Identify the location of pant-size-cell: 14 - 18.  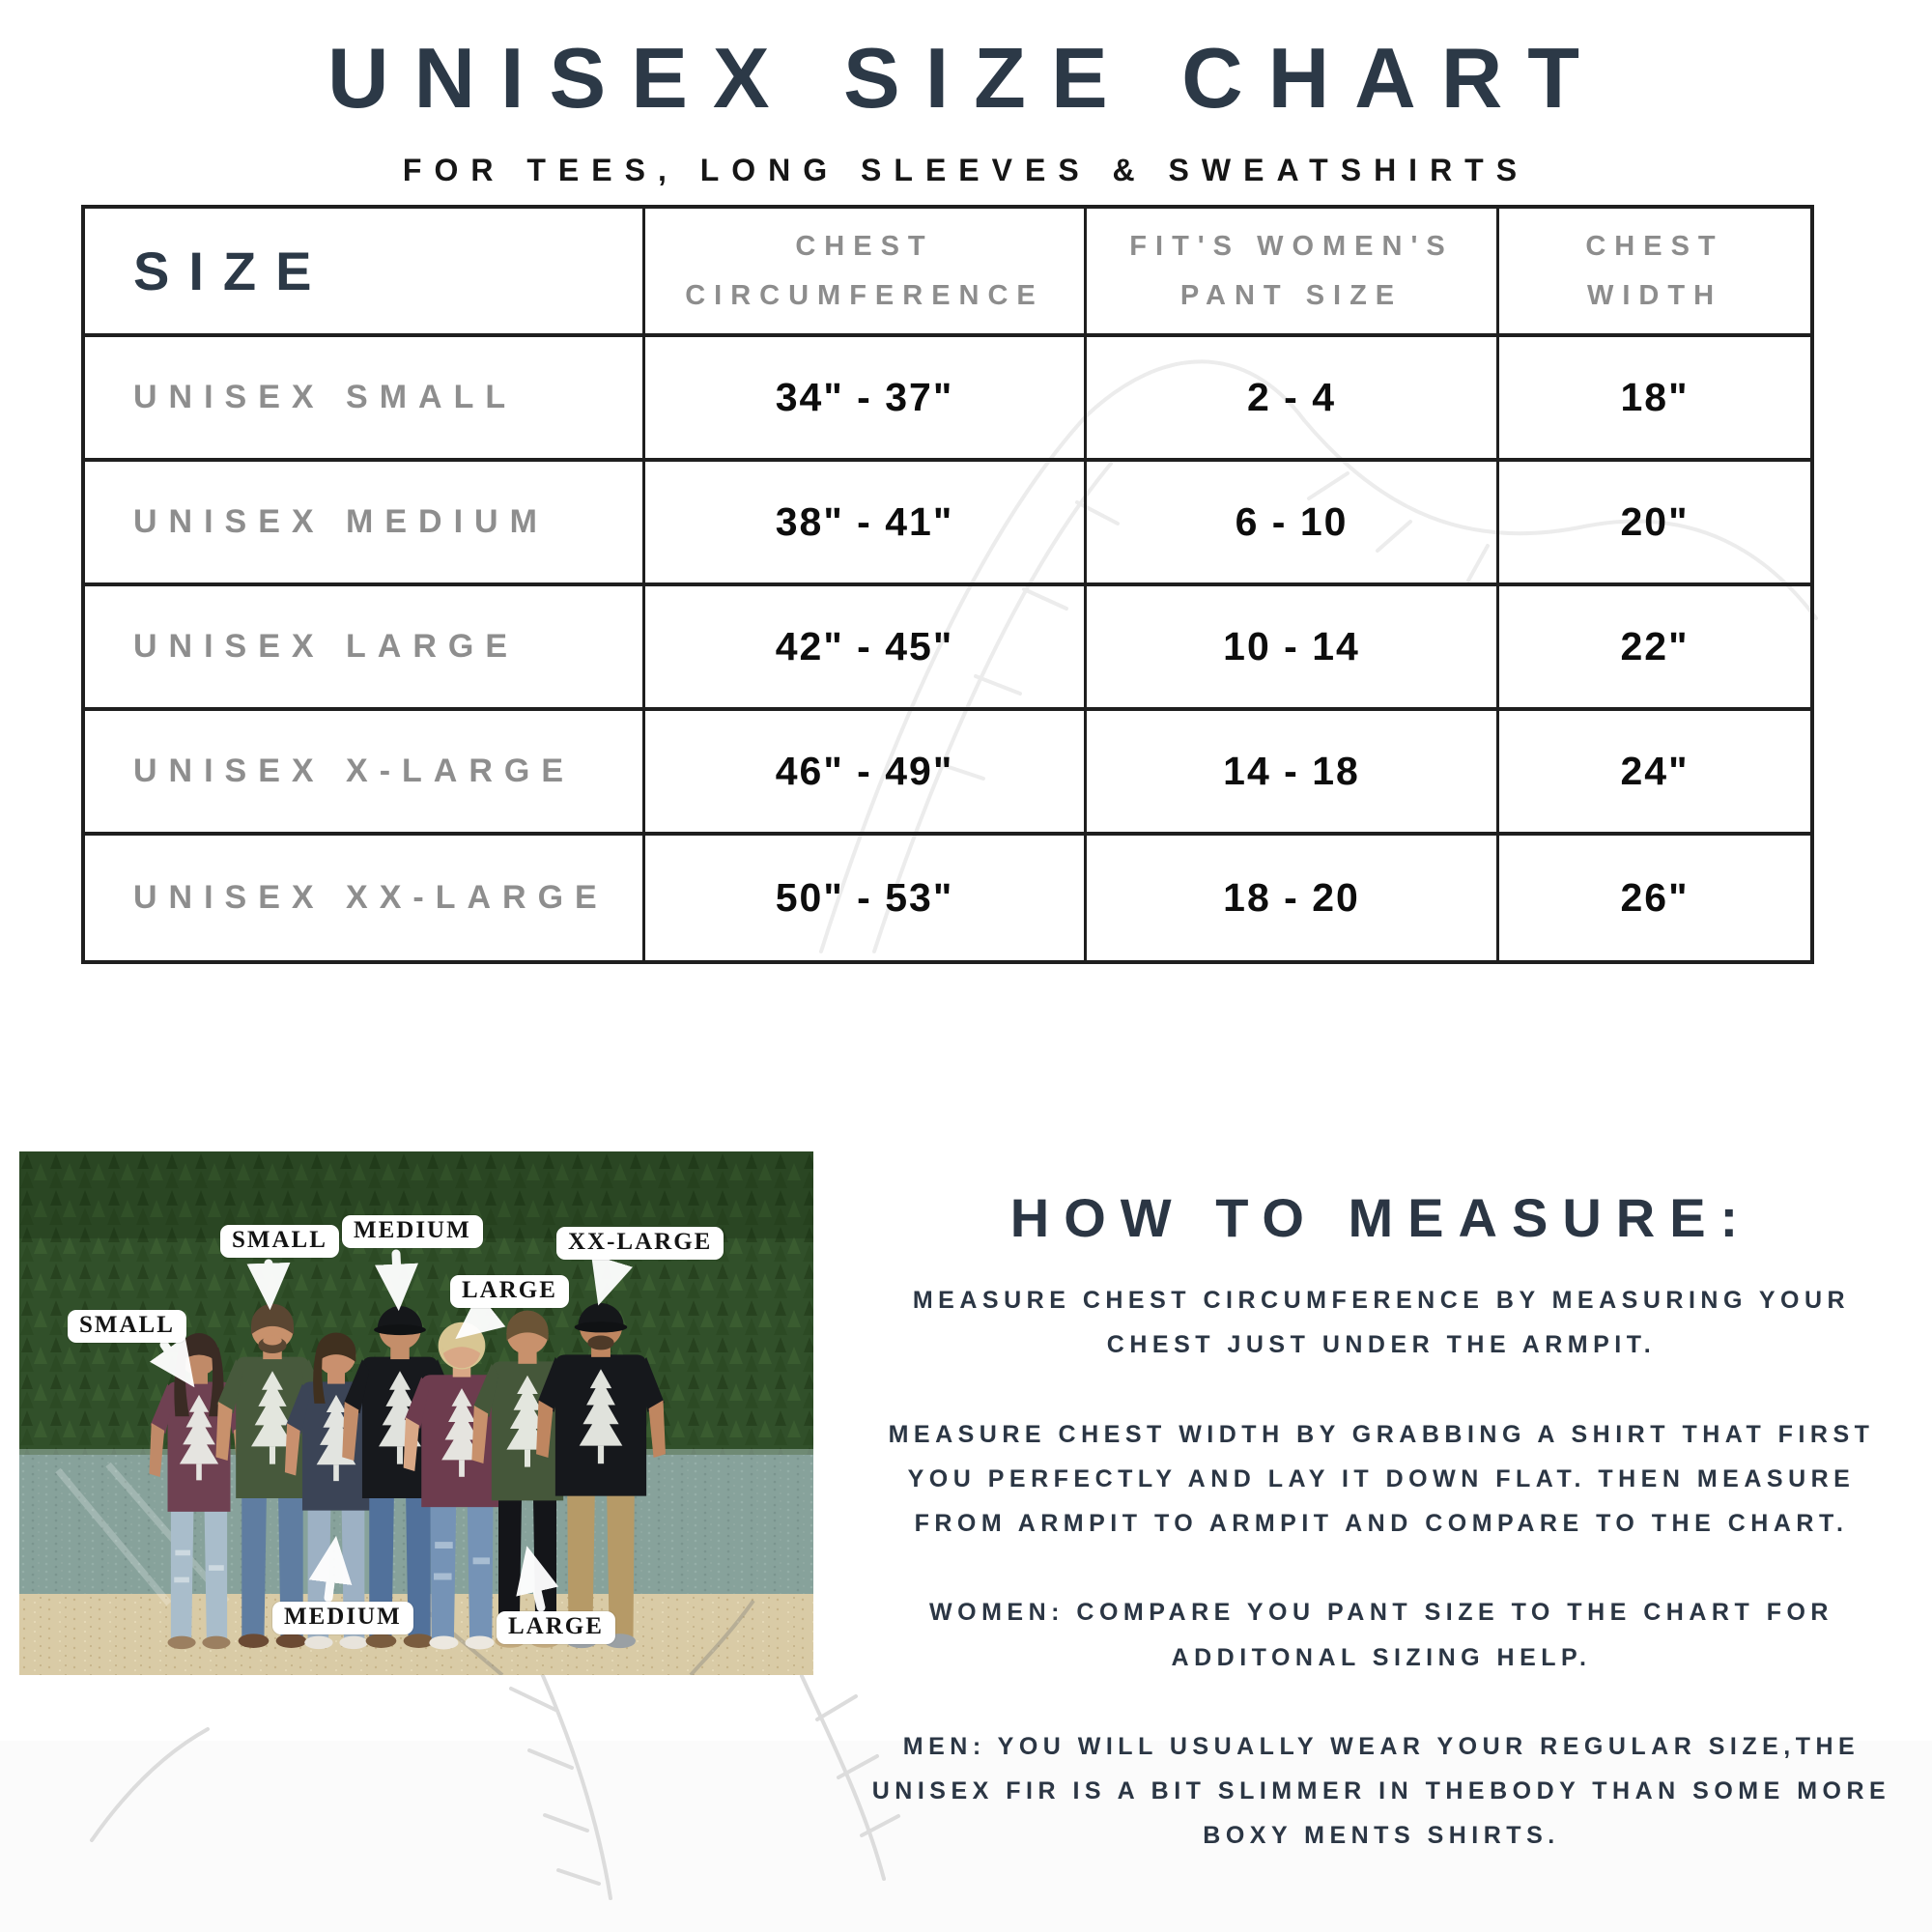
(1293, 773).